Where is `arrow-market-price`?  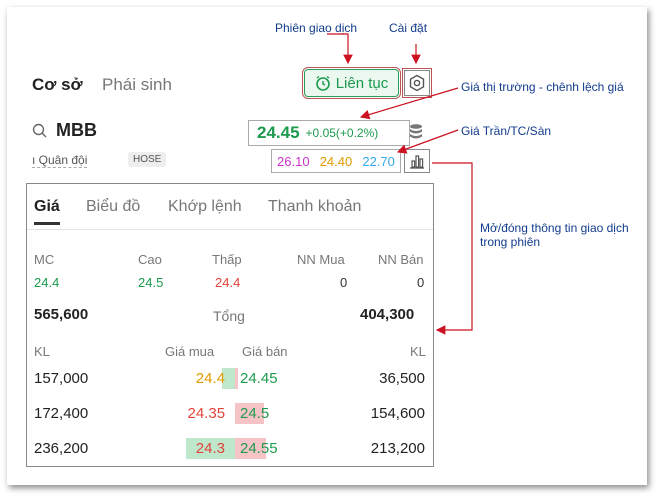 arrow-market-price is located at coordinates (409, 103).